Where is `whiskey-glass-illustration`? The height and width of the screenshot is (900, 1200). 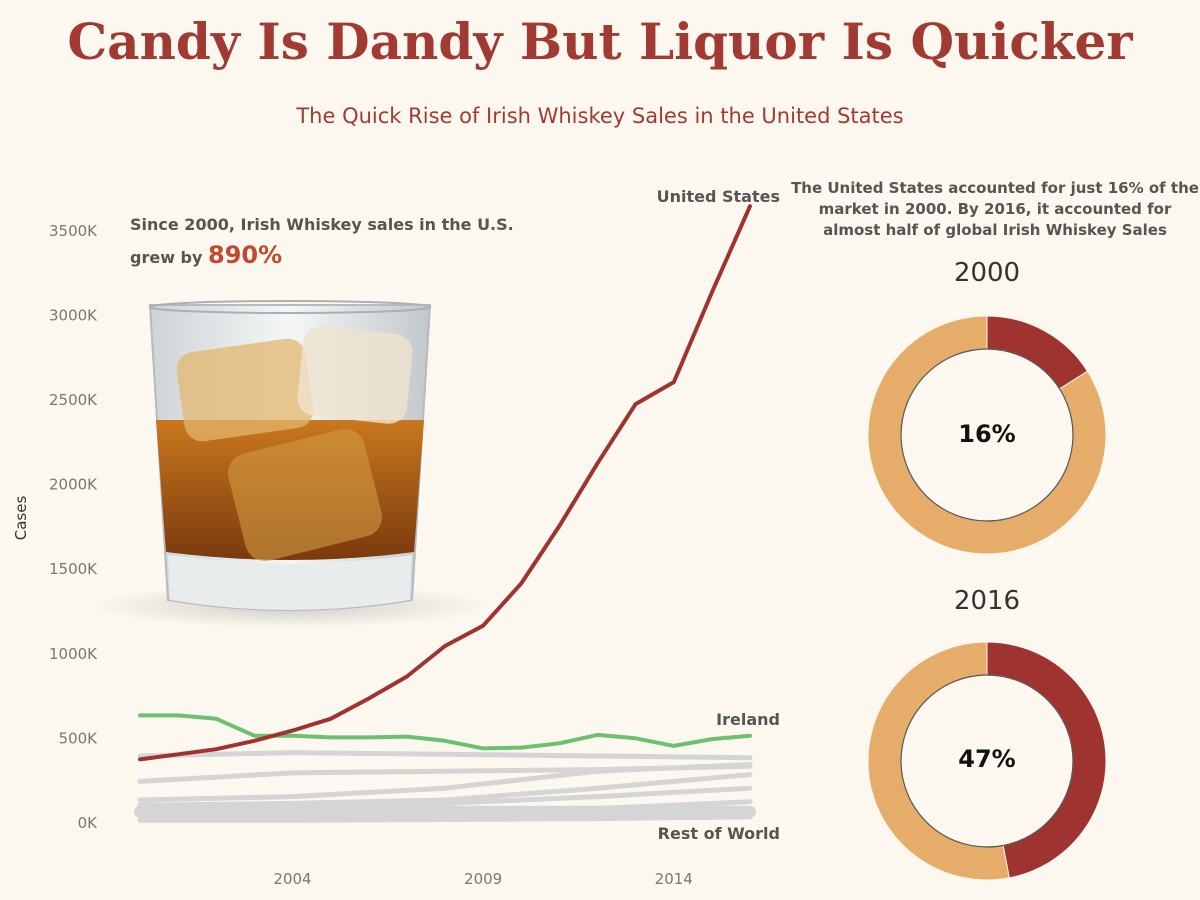 whiskey-glass-illustration is located at coordinates (290, 464).